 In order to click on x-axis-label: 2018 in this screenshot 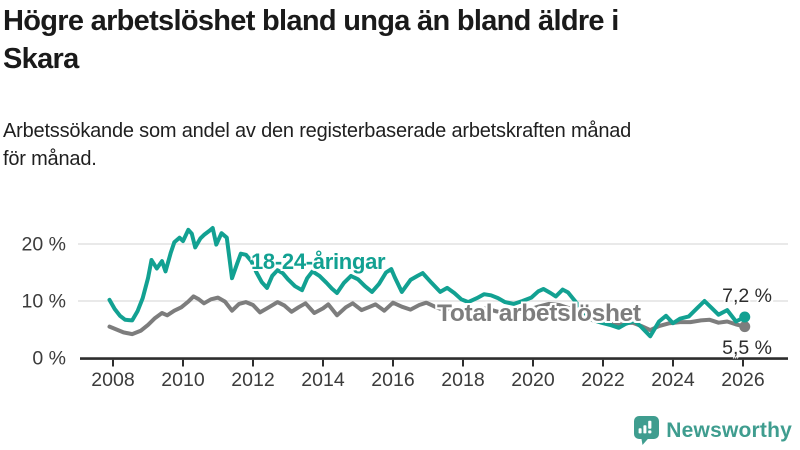, I will do `click(462, 380)`.